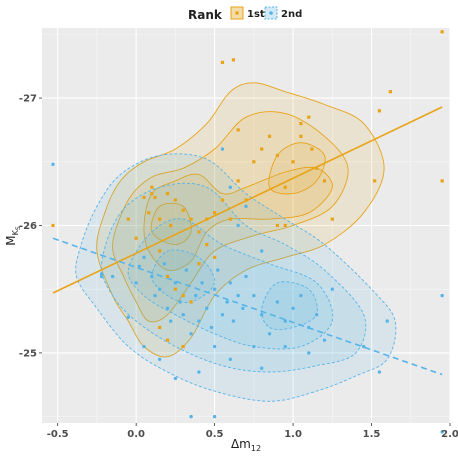 The width and height of the screenshot is (458, 458). I want to click on legend: Rank 1st 2nd, so click(245, 14).